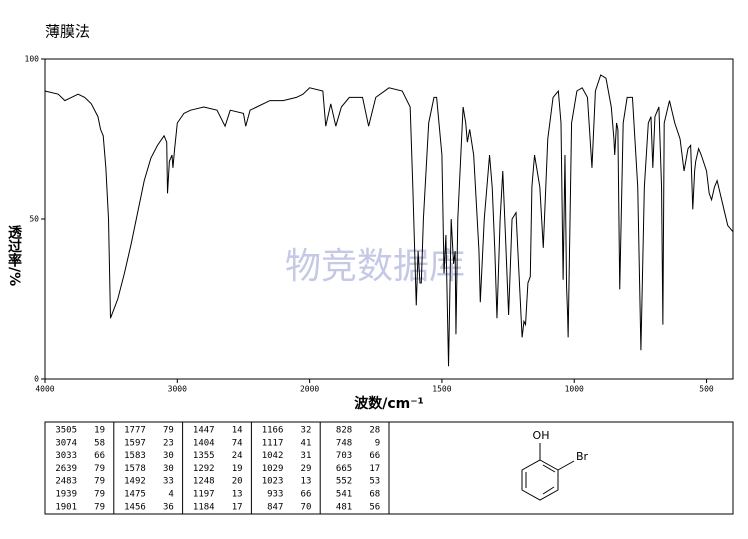 The height and width of the screenshot is (539, 748). I want to click on peak-wavenumber: 1117, so click(273, 443).